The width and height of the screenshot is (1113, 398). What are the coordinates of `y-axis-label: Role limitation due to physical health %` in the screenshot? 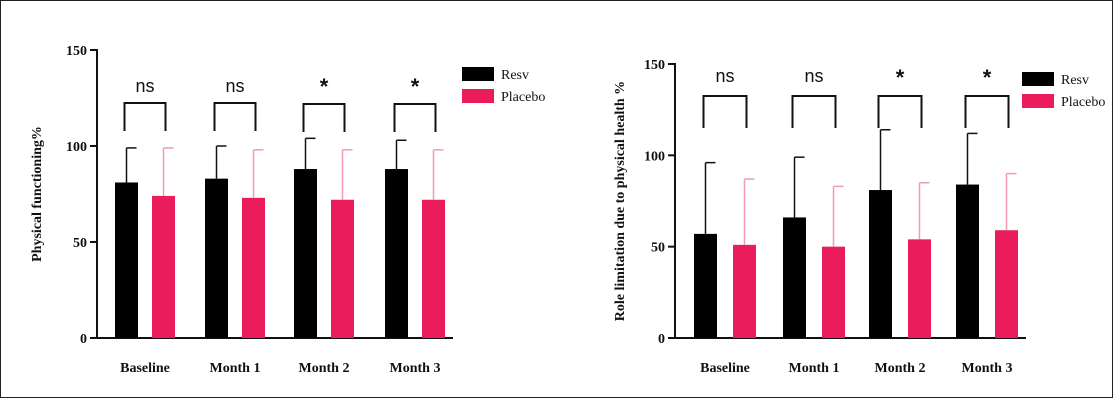 It's located at (620, 201).